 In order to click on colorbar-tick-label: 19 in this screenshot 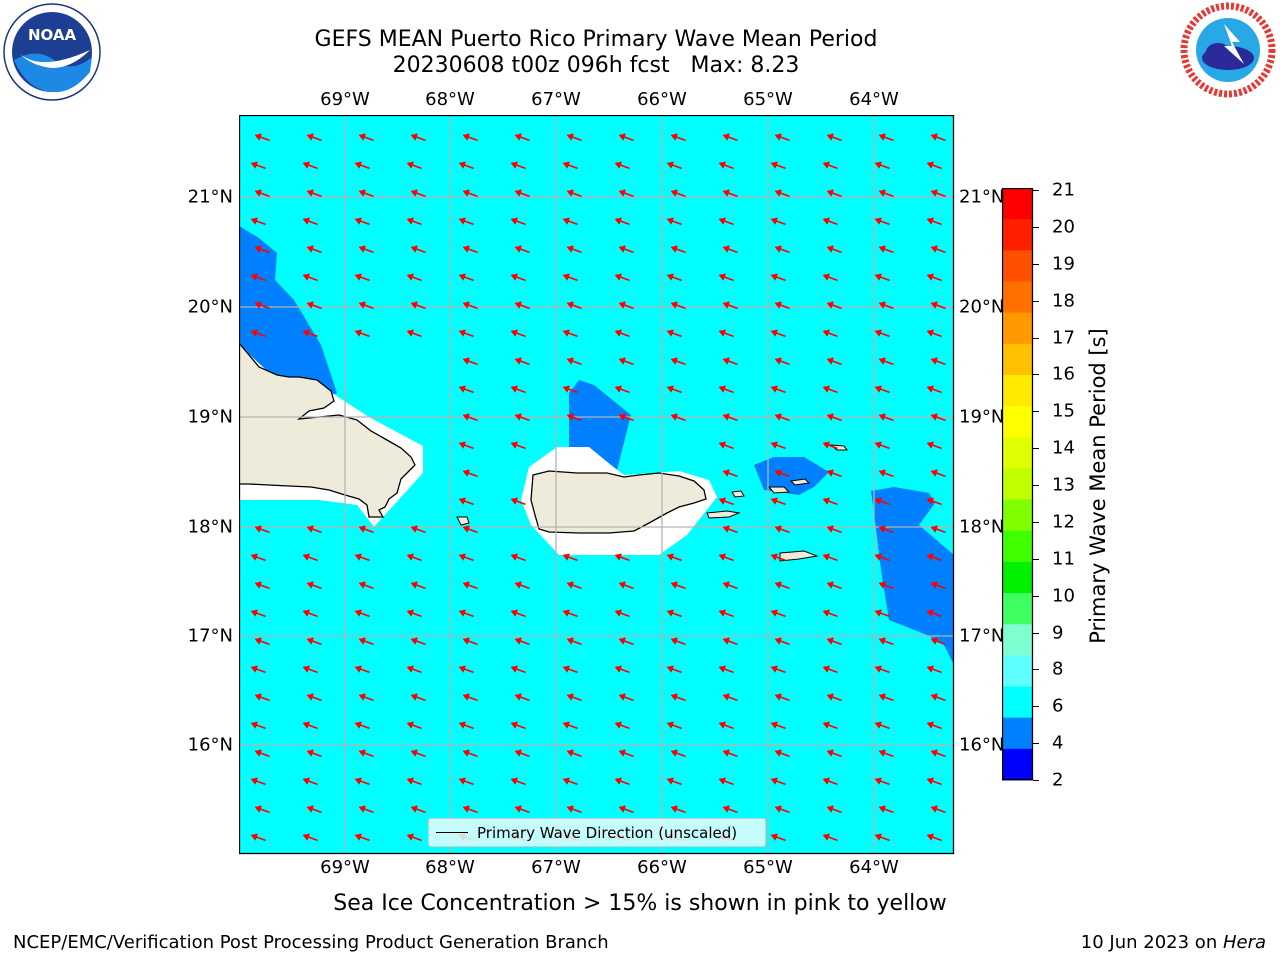, I will do `click(1063, 264)`.